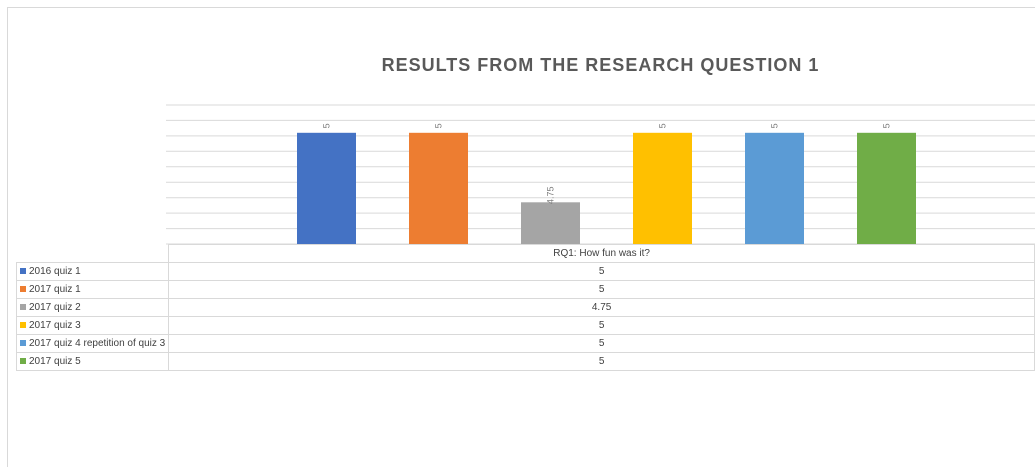 Image resolution: width=1035 pixels, height=467 pixels. I want to click on series-name: 2017 quiz 1, so click(55, 289).